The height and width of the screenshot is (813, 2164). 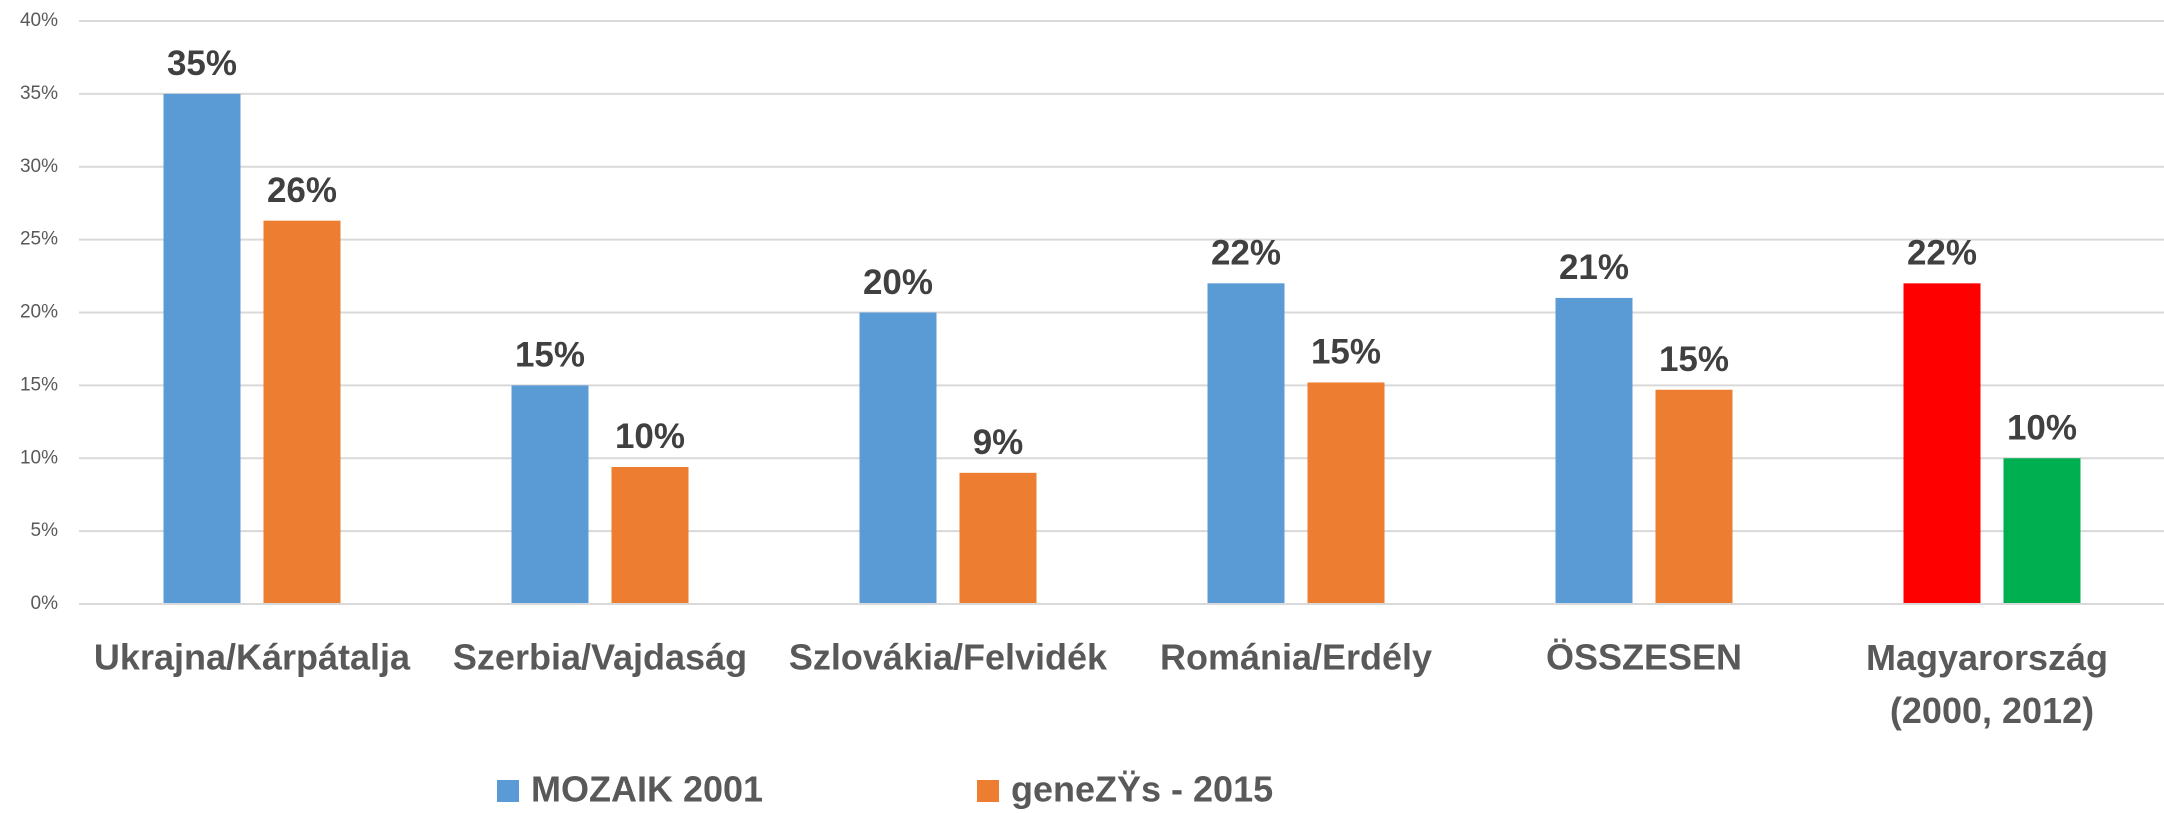 I want to click on y-tick-label: 30%, so click(x=39, y=166).